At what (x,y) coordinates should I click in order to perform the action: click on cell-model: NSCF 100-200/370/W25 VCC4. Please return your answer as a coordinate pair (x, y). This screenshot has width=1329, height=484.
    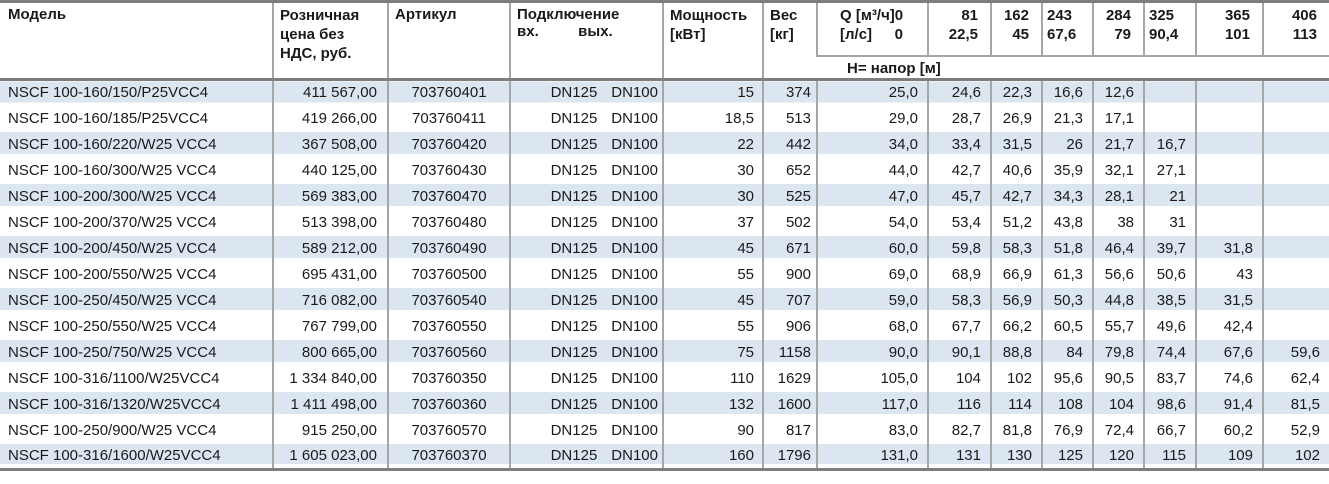
    Looking at the image, I should click on (112, 222).